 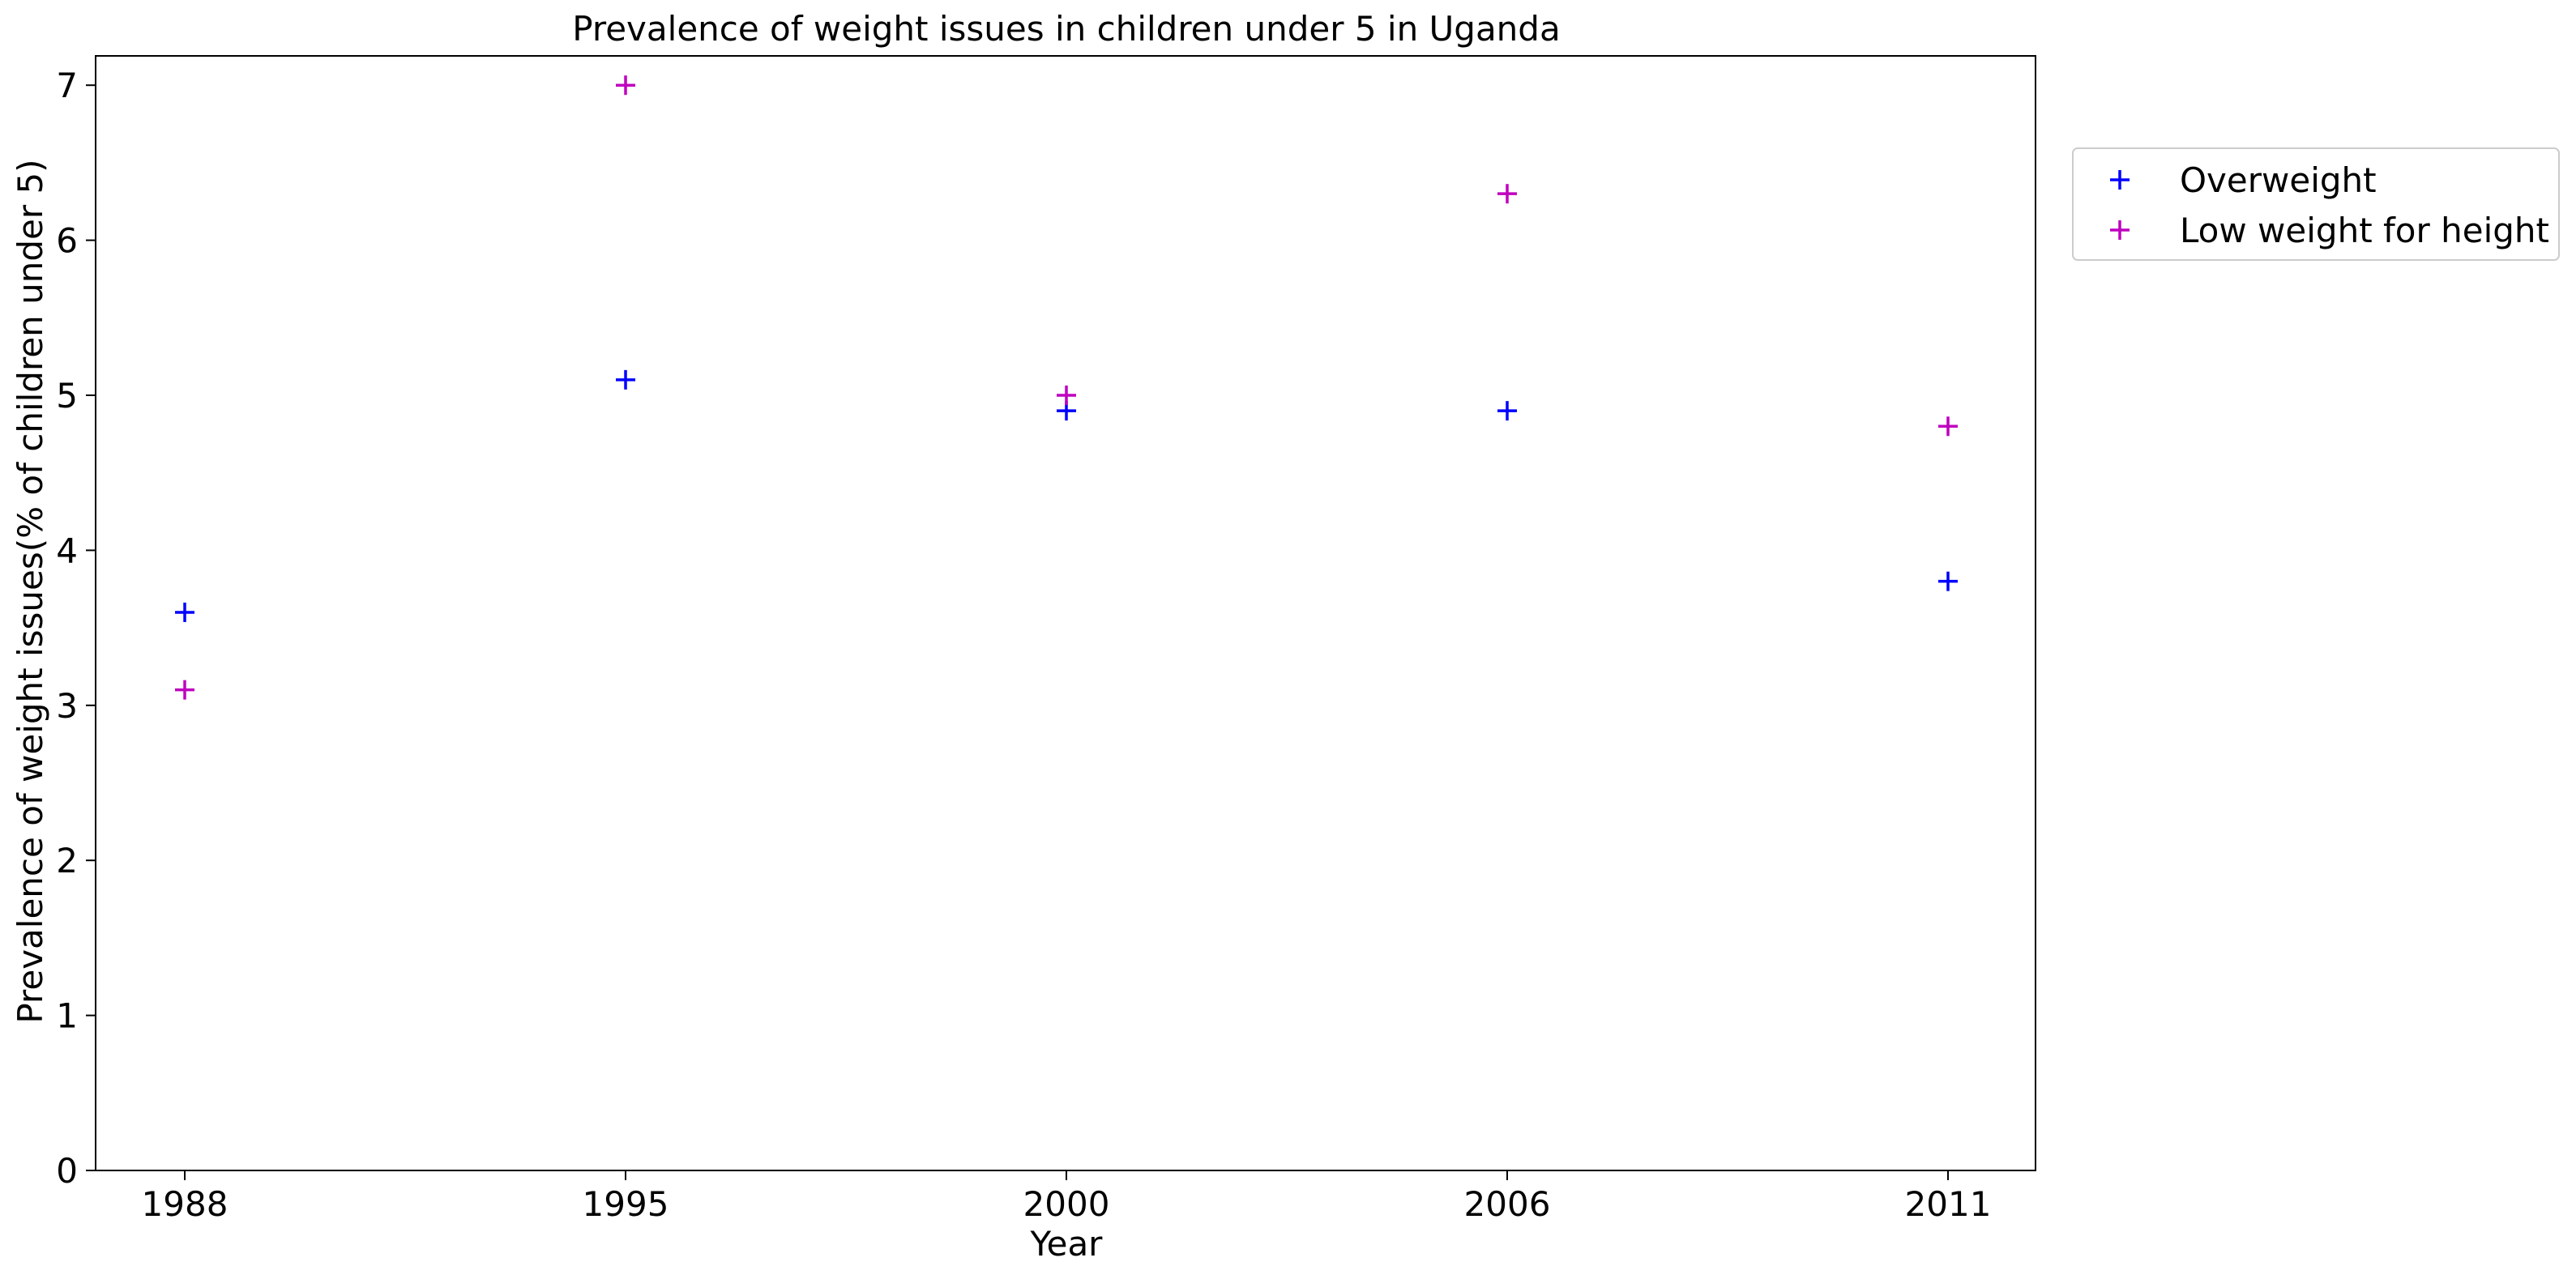 What do you see at coordinates (2120, 180) in the screenshot?
I see `legend-marker-overweight` at bounding box center [2120, 180].